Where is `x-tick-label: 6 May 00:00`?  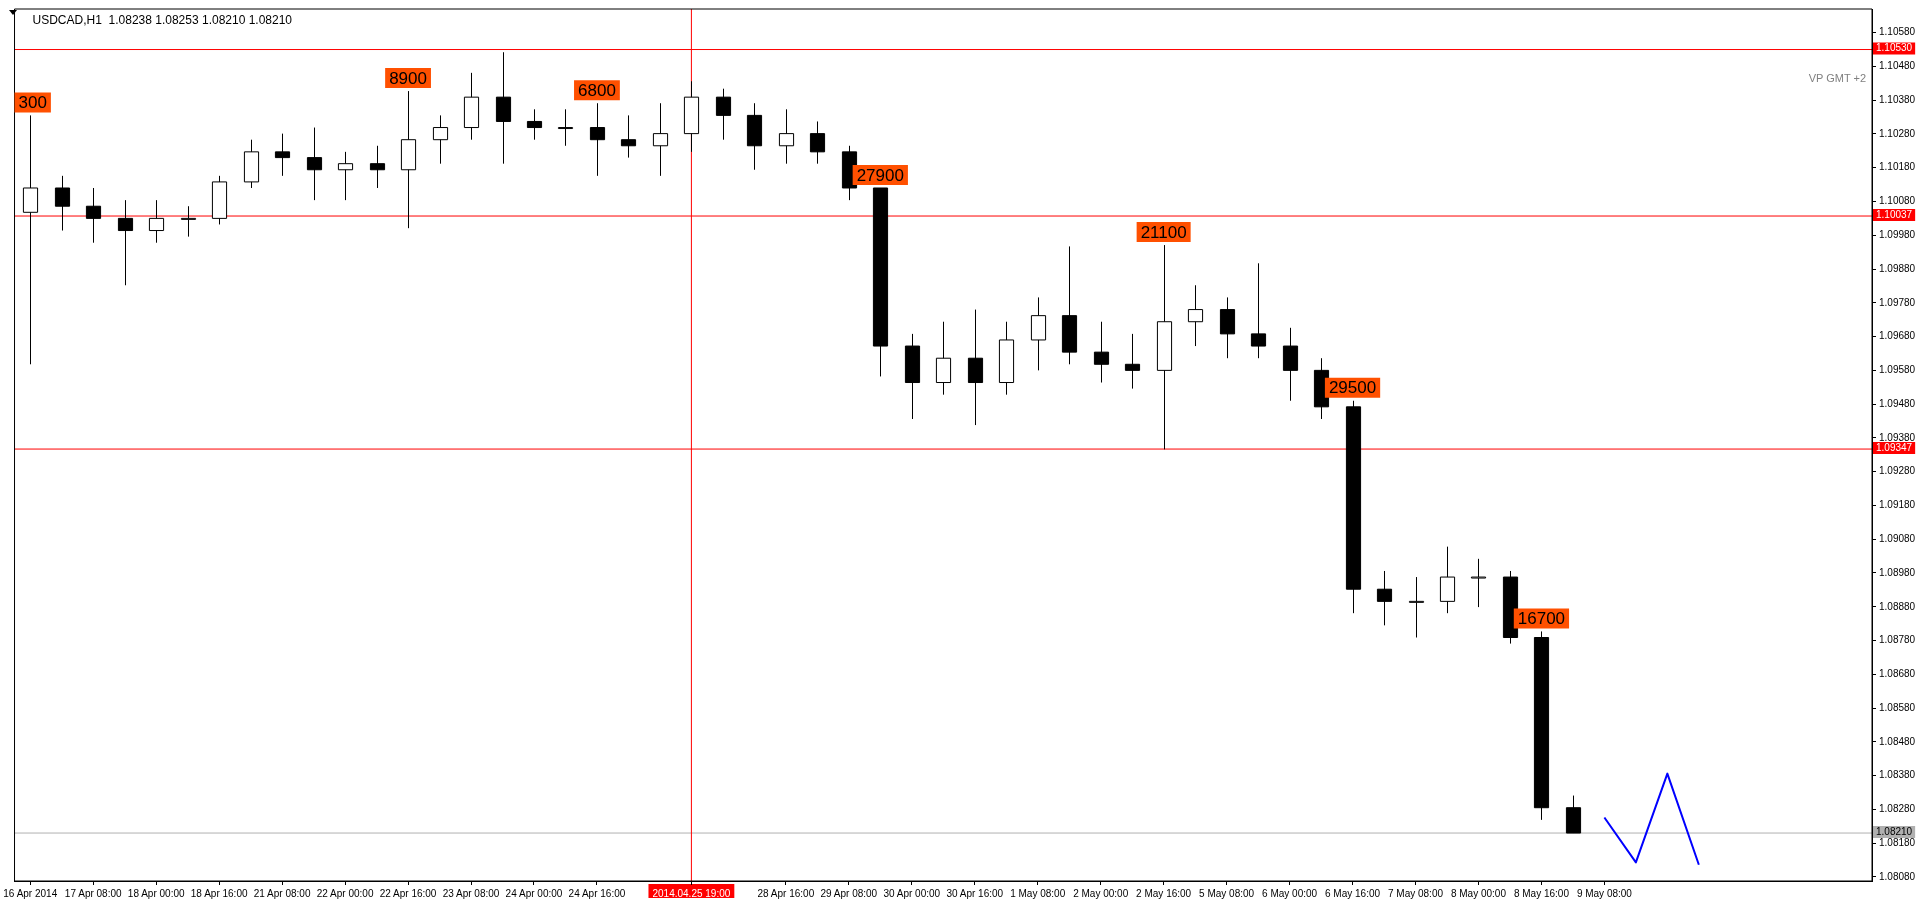
x-tick-label: 6 May 00:00 is located at coordinates (1290, 893).